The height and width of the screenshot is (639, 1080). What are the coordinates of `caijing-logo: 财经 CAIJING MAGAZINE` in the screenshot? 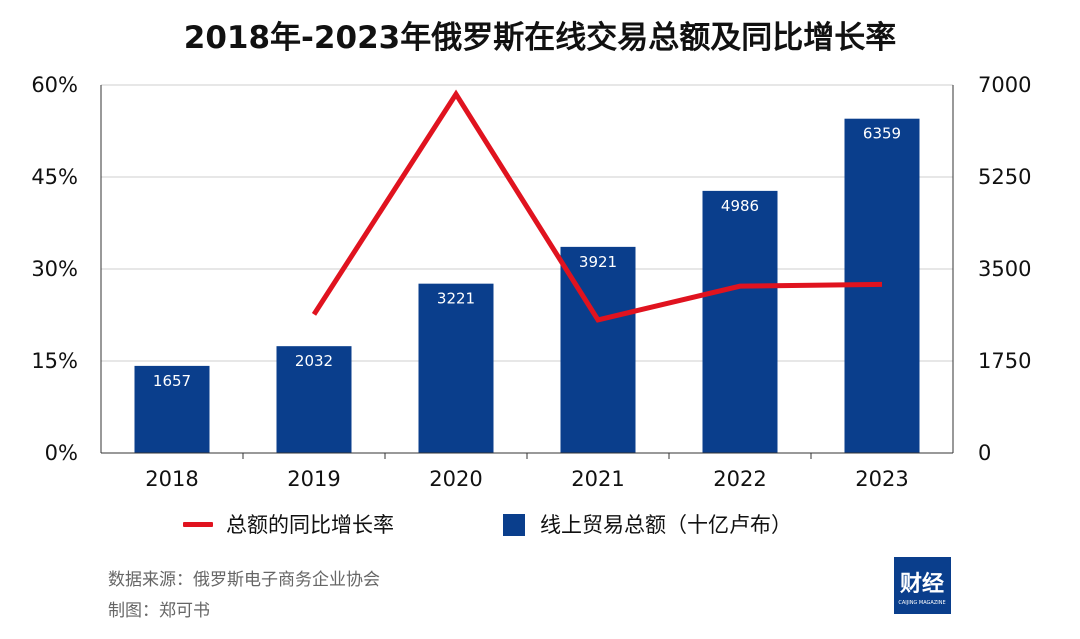 It's located at (922, 585).